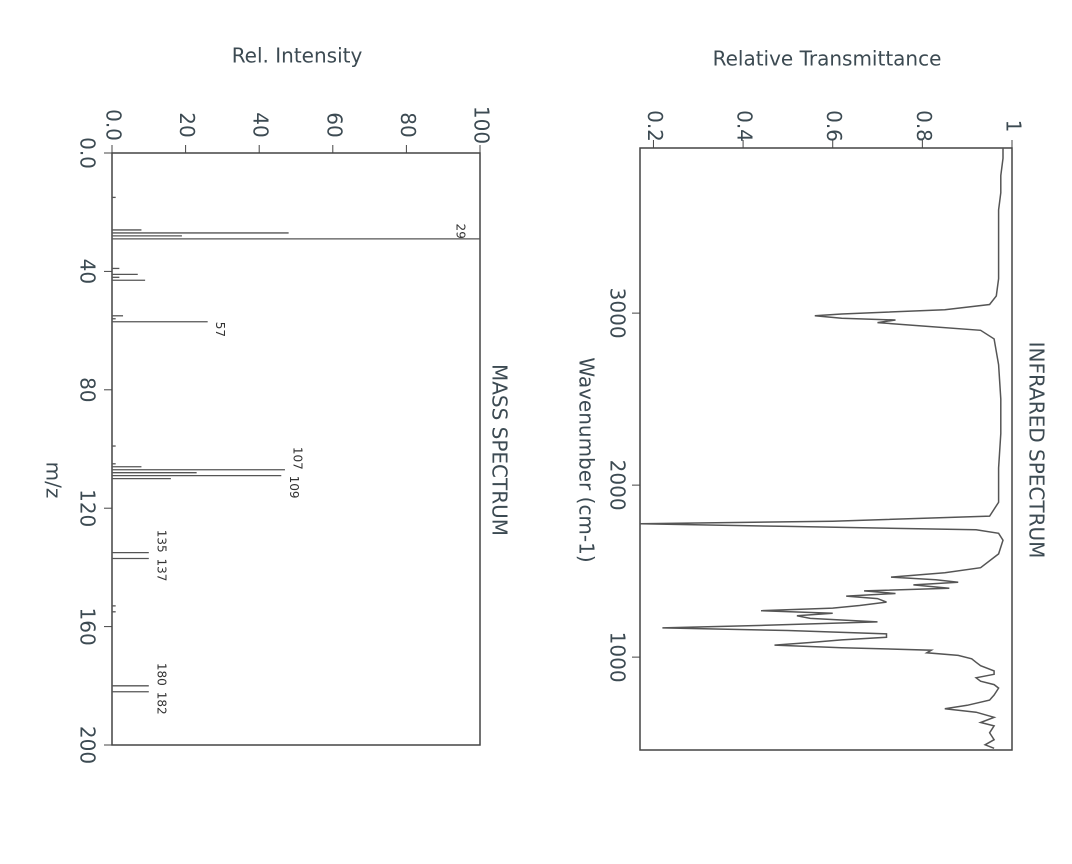  Describe the element at coordinates (161, 703) in the screenshot. I see `peak-label: 182` at that location.